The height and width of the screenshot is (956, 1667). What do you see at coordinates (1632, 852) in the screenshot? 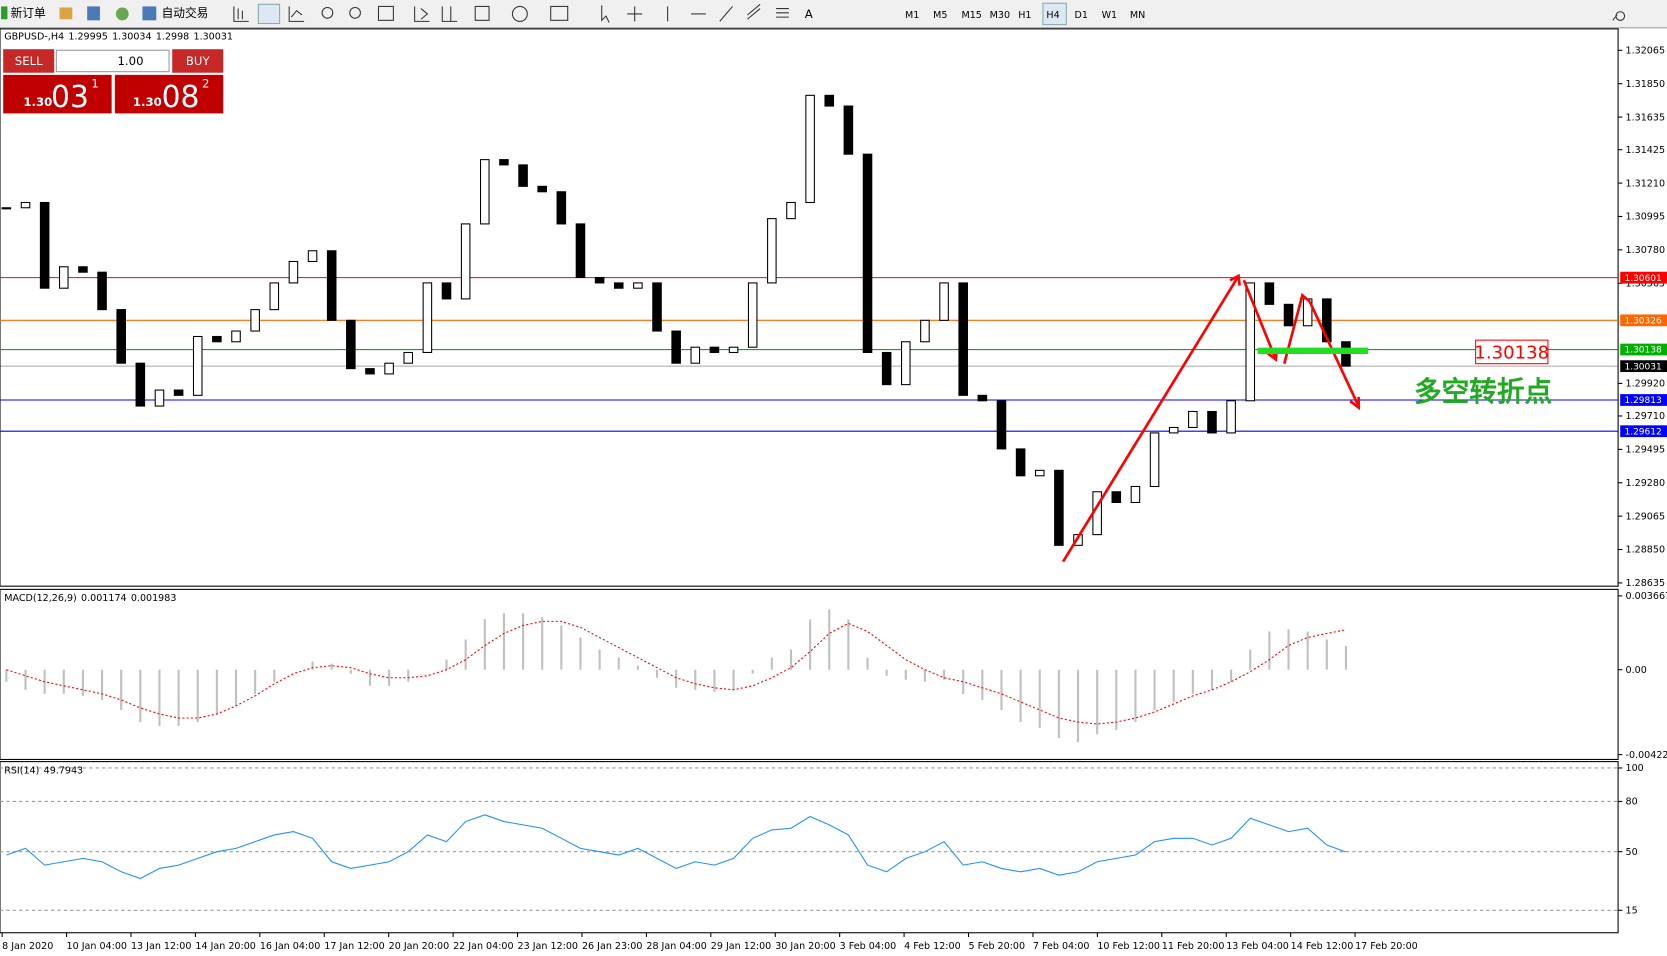
I see `y-tick-label: 50` at bounding box center [1632, 852].